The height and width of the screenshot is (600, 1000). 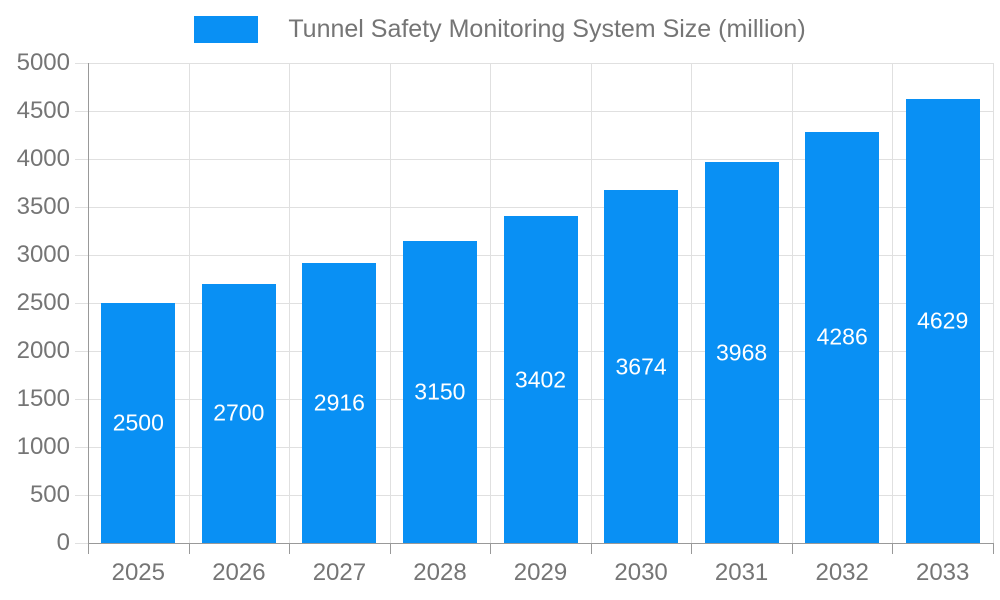 I want to click on legend-swatch, so click(x=226, y=29).